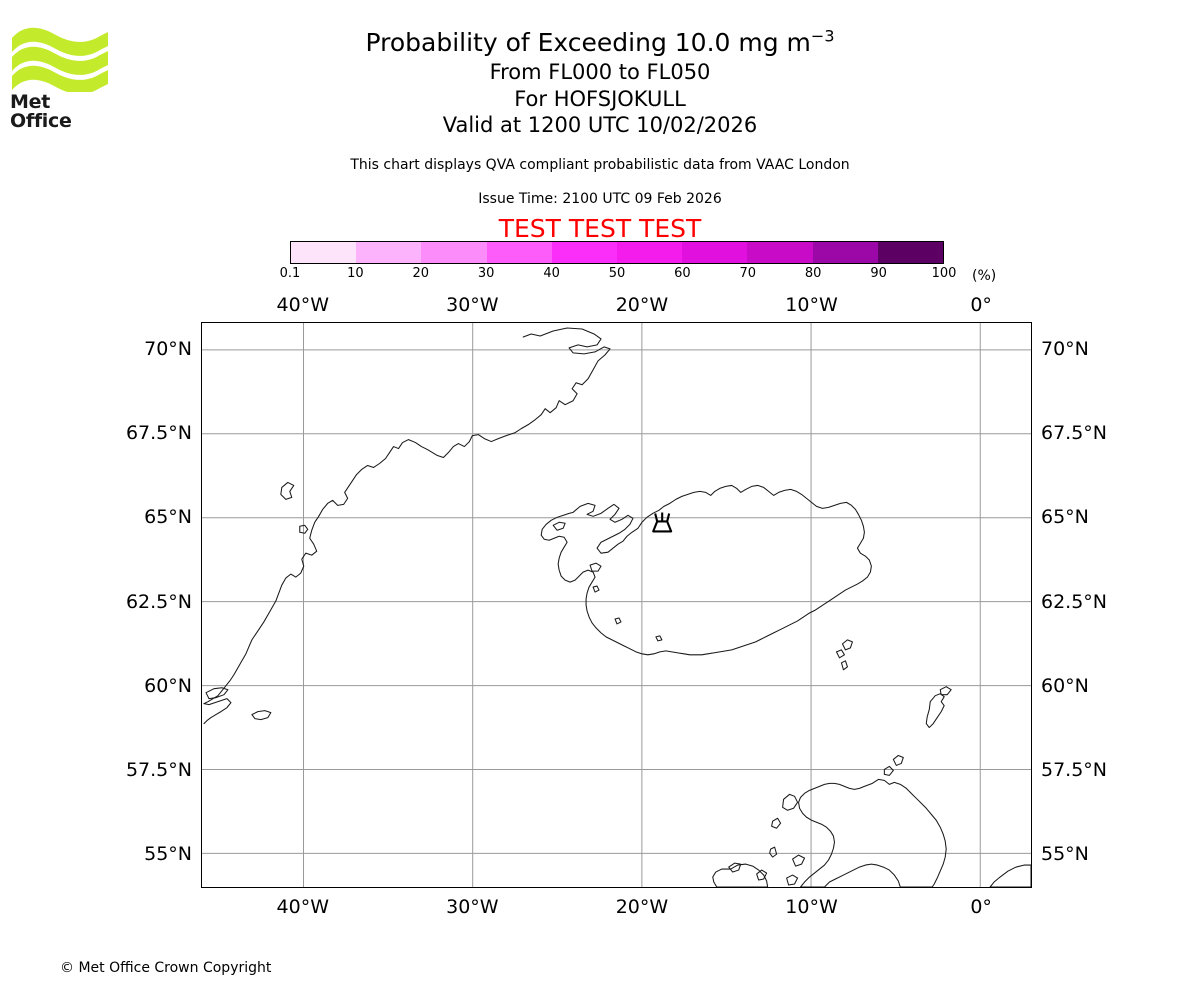  Describe the element at coordinates (290, 273) in the screenshot. I see `colorbar-tick-0.1: 0.1` at that location.